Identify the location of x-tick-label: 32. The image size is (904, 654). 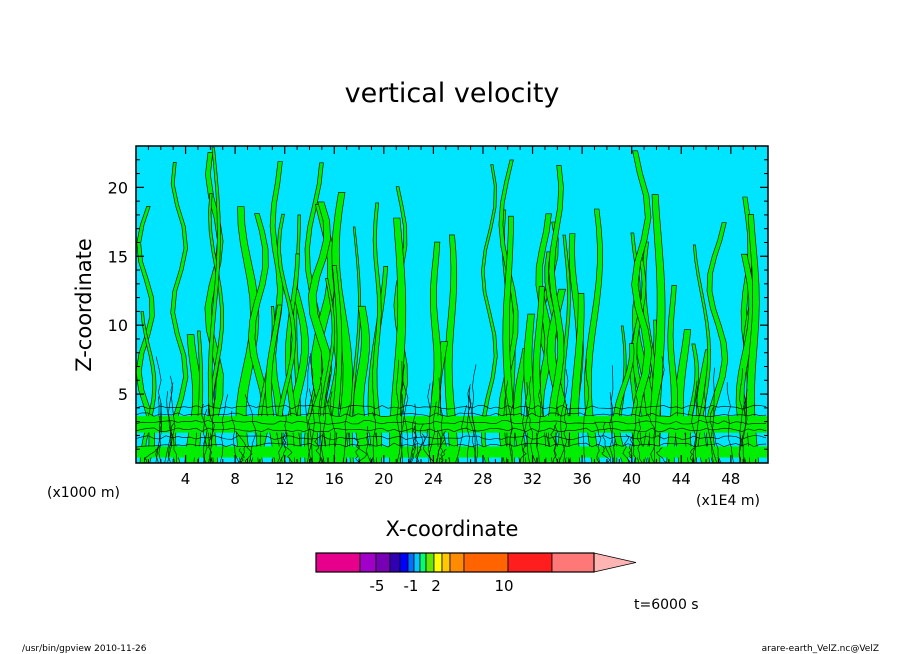
(532, 479).